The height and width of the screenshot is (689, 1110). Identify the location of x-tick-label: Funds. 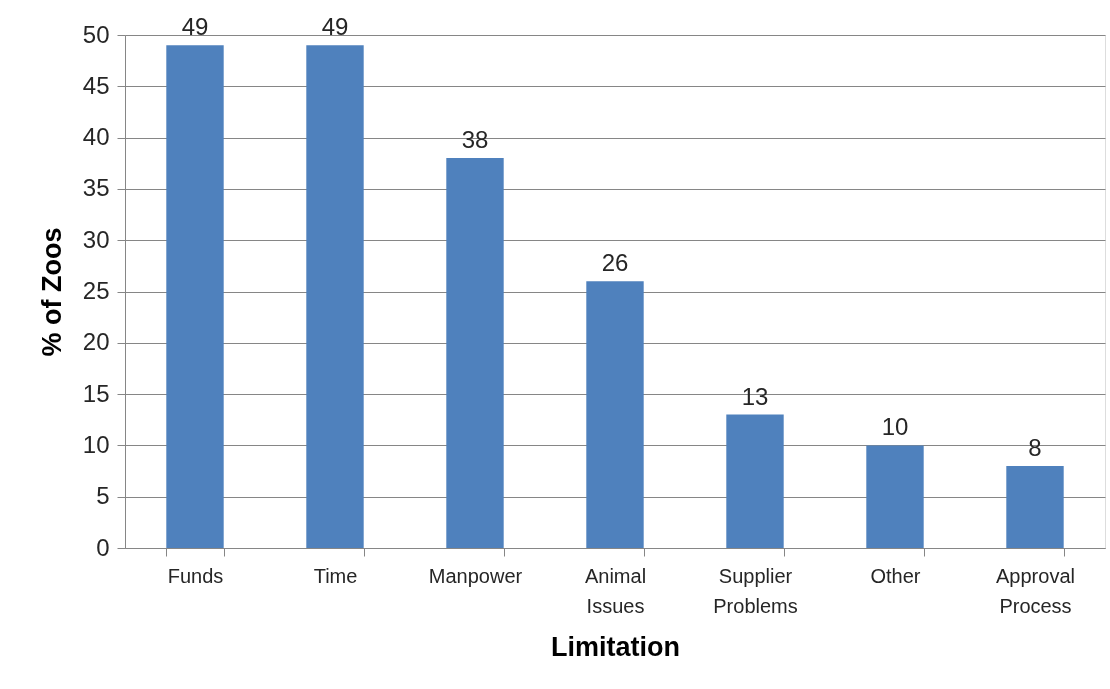
(195, 575).